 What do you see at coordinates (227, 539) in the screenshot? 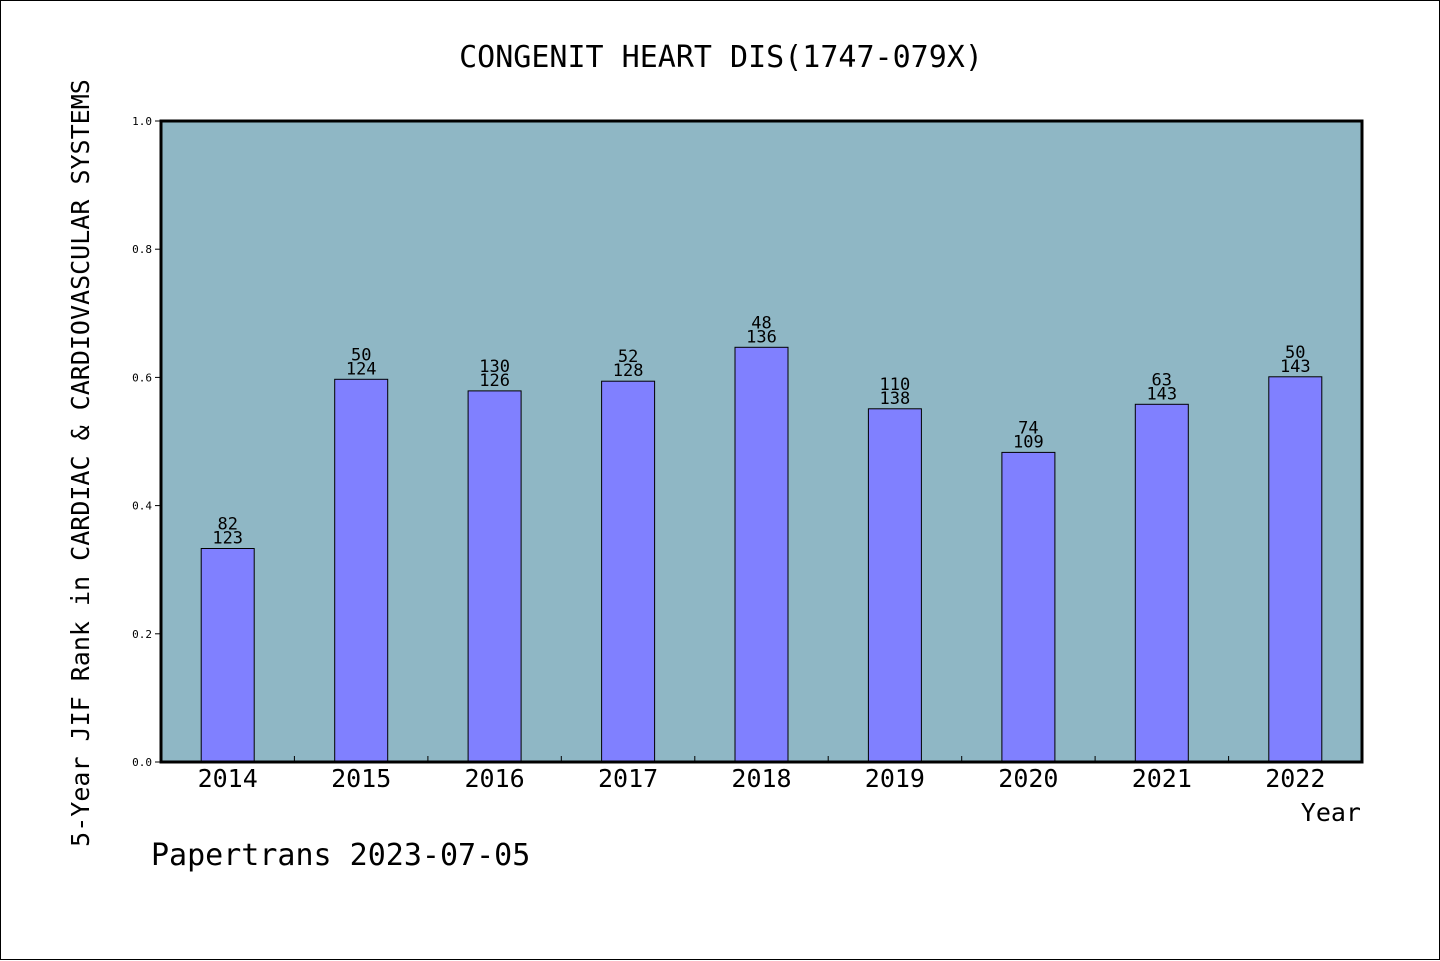
I see `data-label-bottom-2014: 123` at bounding box center [227, 539].